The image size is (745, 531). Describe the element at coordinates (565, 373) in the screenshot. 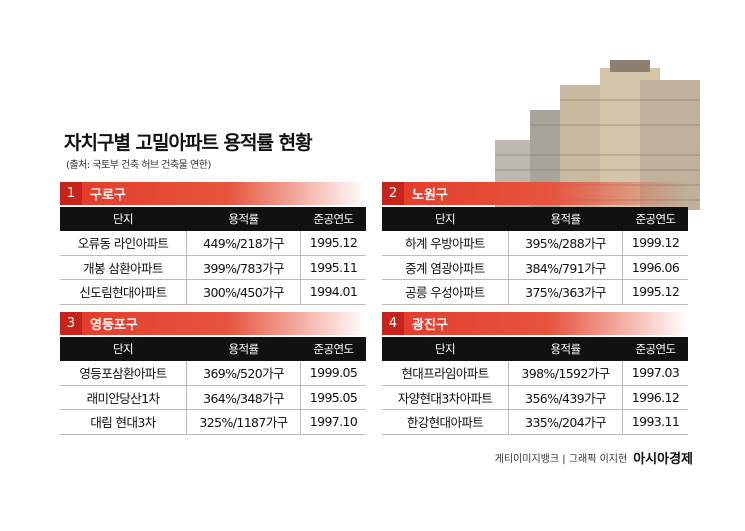

I see `table-cell: 398%/1592가구` at that location.